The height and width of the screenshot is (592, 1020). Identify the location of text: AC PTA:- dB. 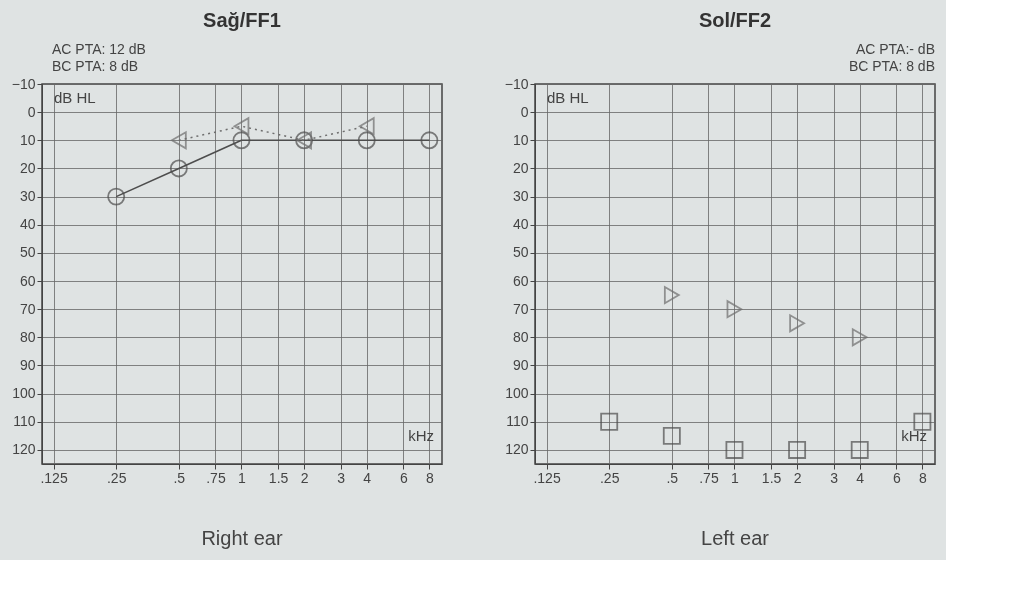
(895, 49).